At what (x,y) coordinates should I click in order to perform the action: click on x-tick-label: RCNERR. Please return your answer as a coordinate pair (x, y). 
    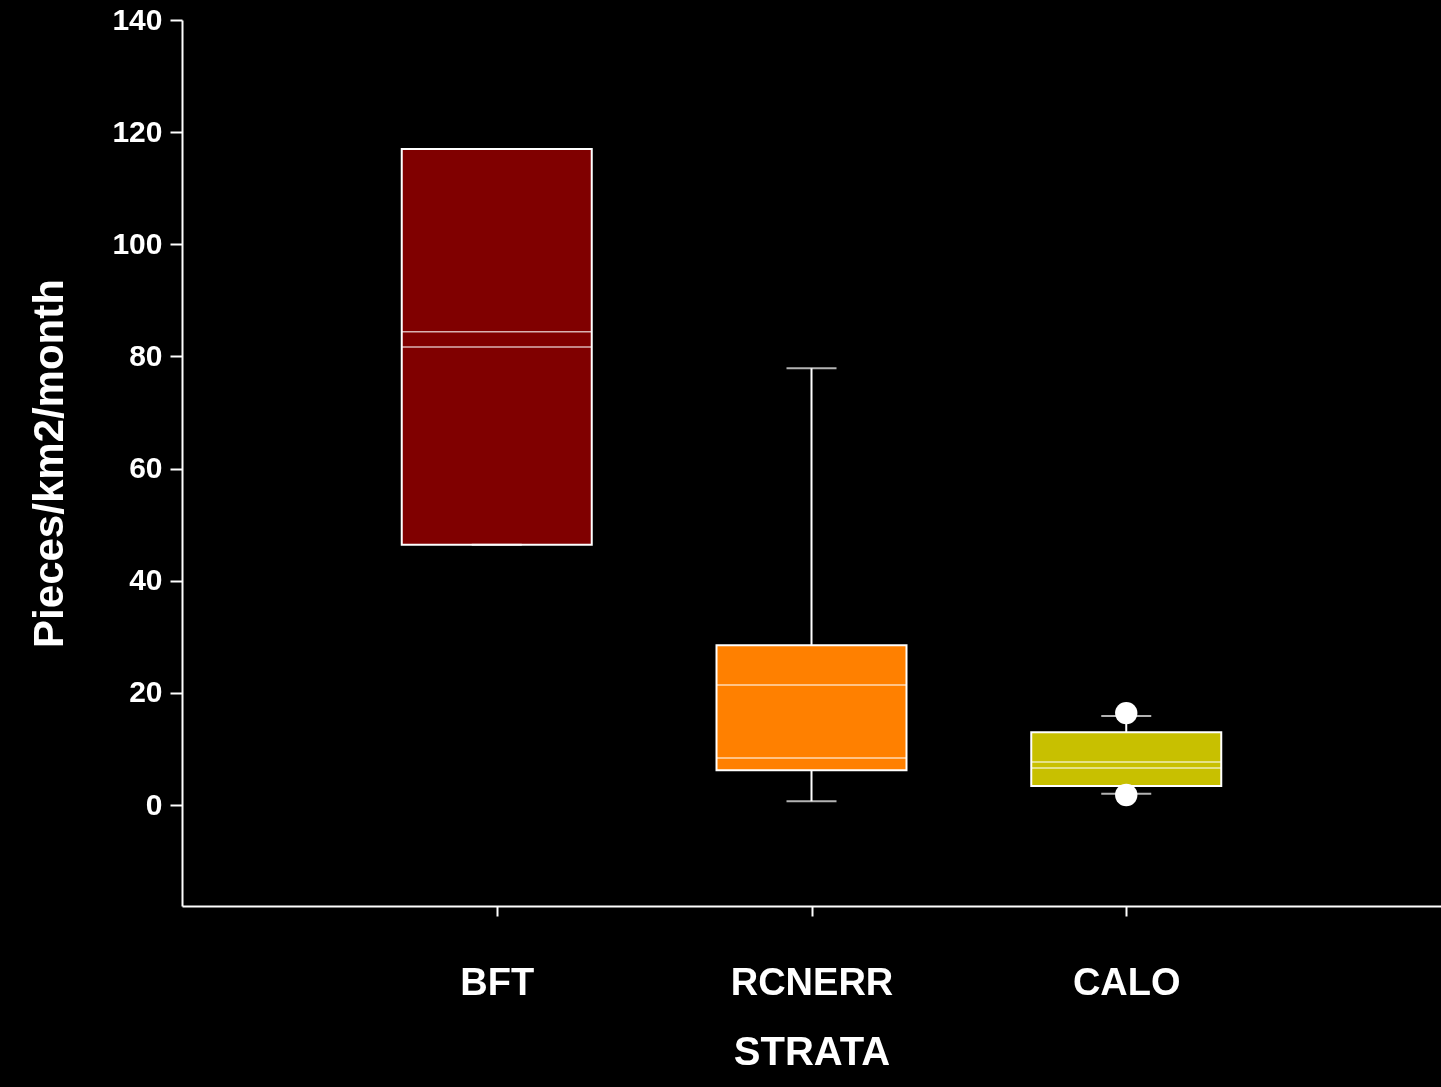
    Looking at the image, I should click on (812, 981).